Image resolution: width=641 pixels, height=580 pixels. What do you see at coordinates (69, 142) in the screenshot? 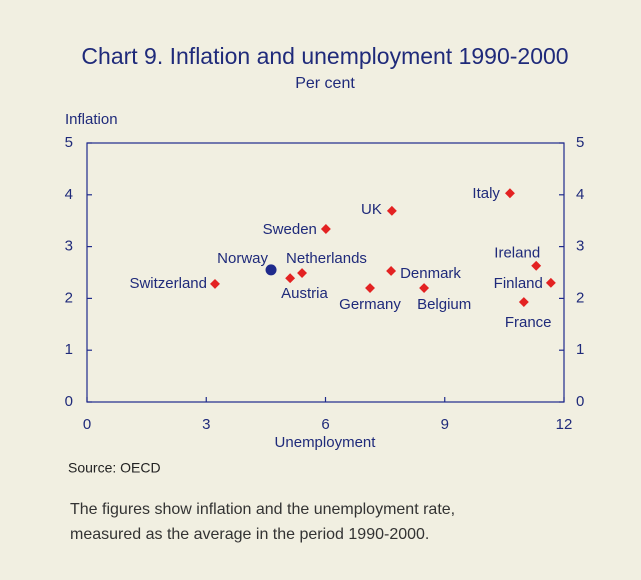
I see `y-tick-label: 5` at bounding box center [69, 142].